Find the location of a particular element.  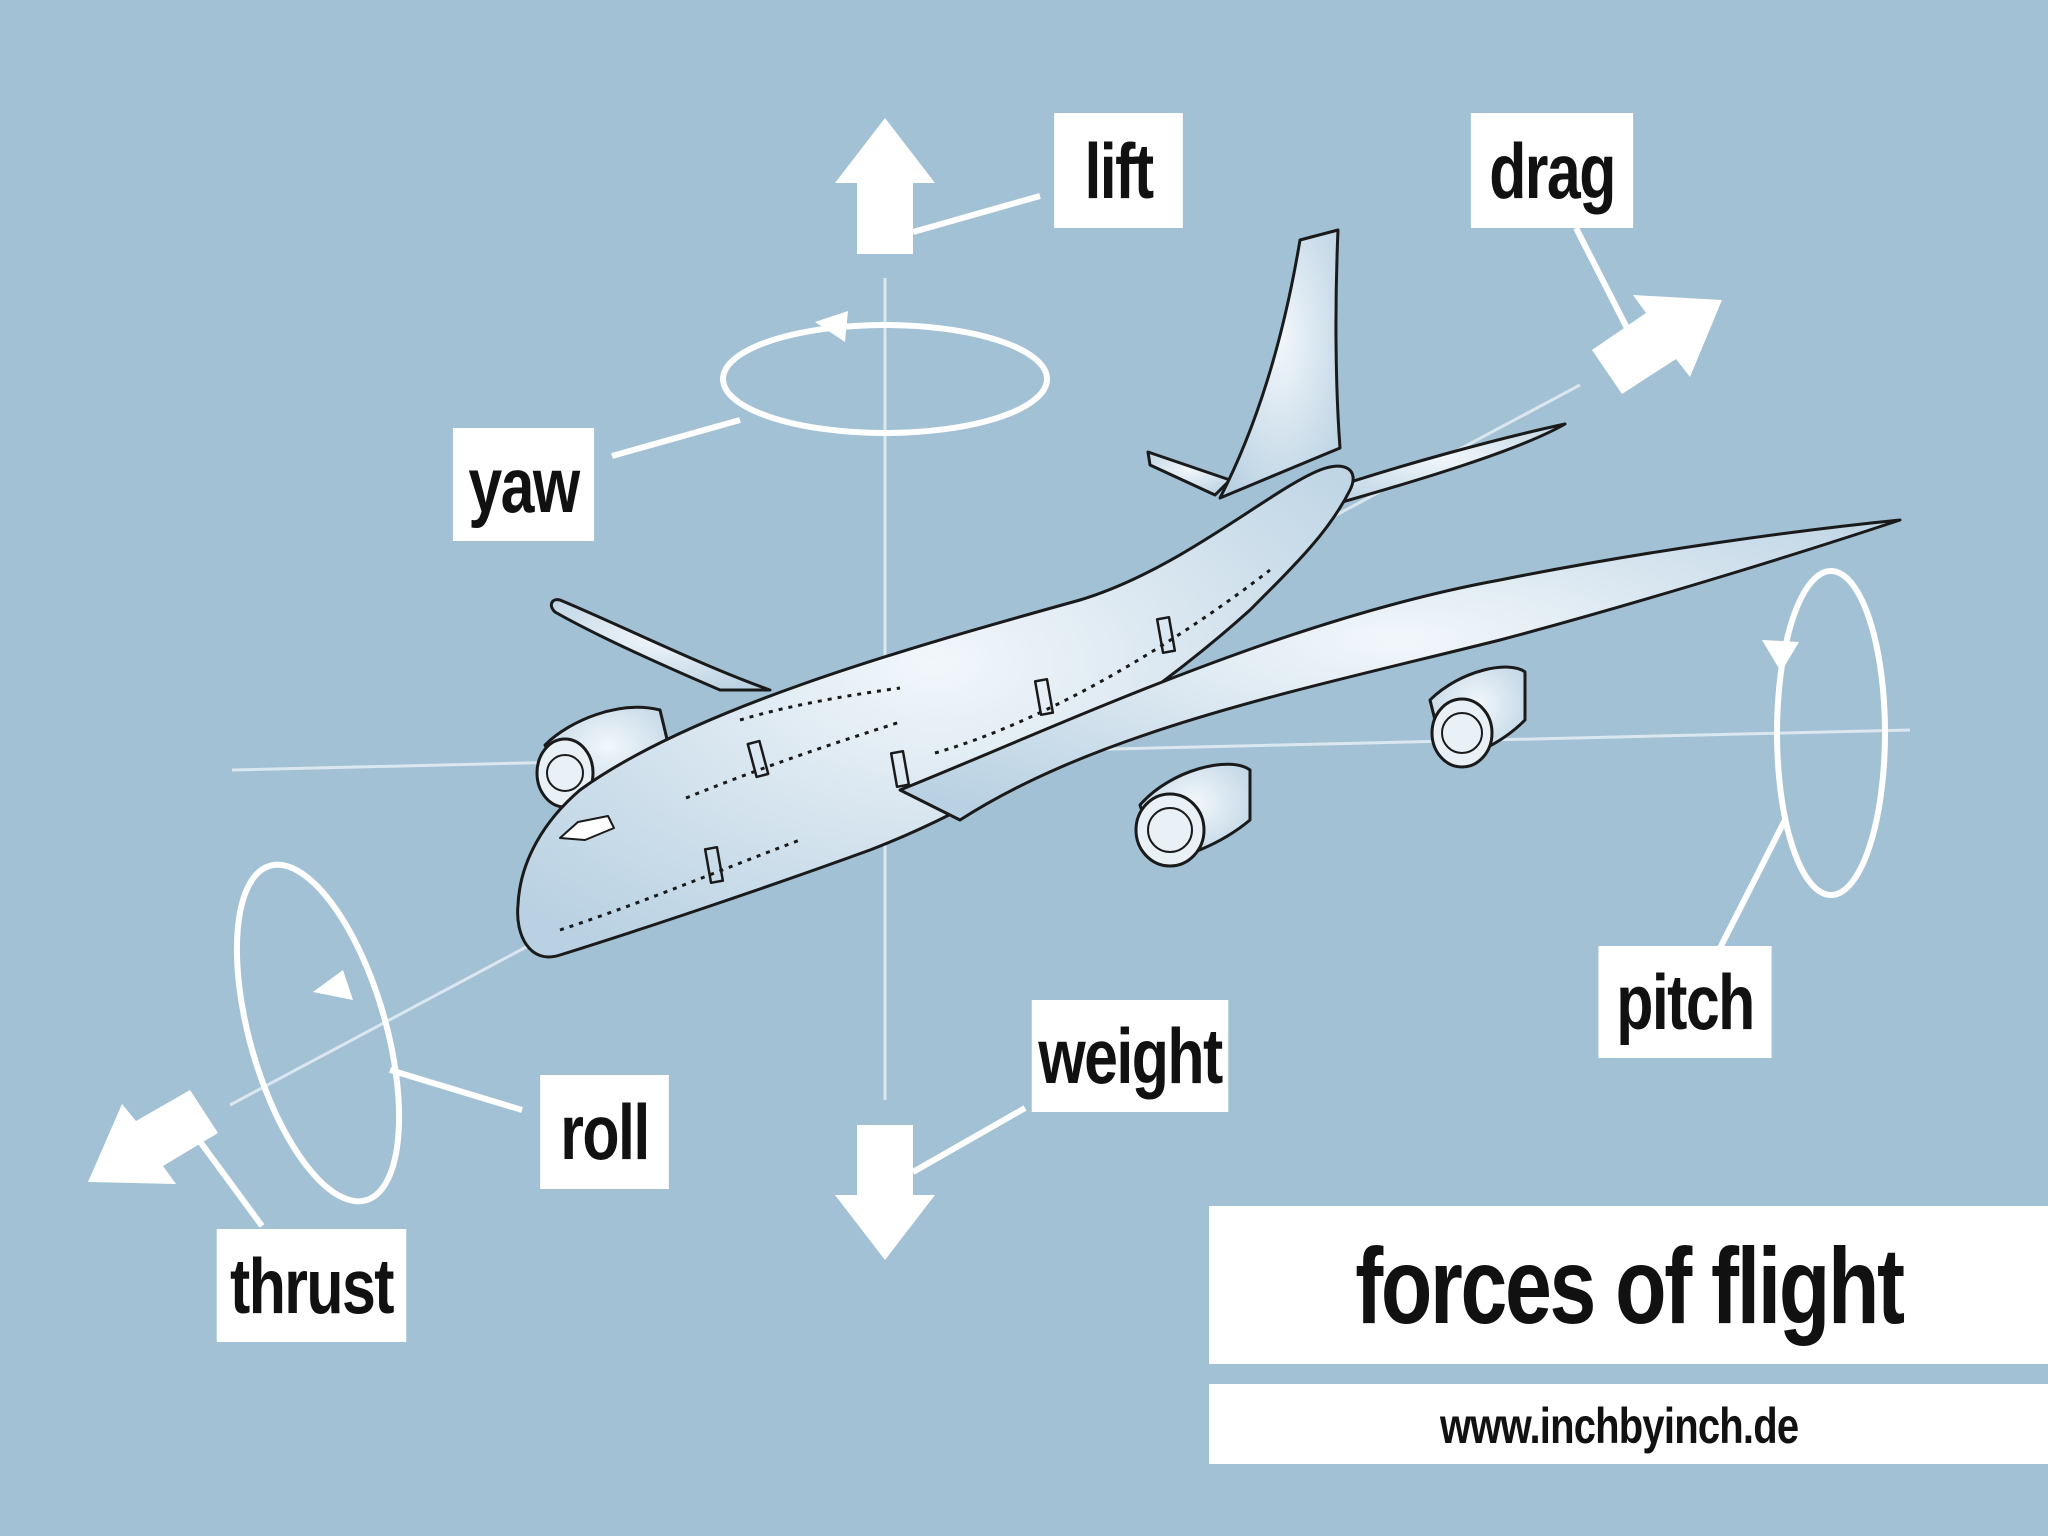

cockpit-windows is located at coordinates (587, 828).